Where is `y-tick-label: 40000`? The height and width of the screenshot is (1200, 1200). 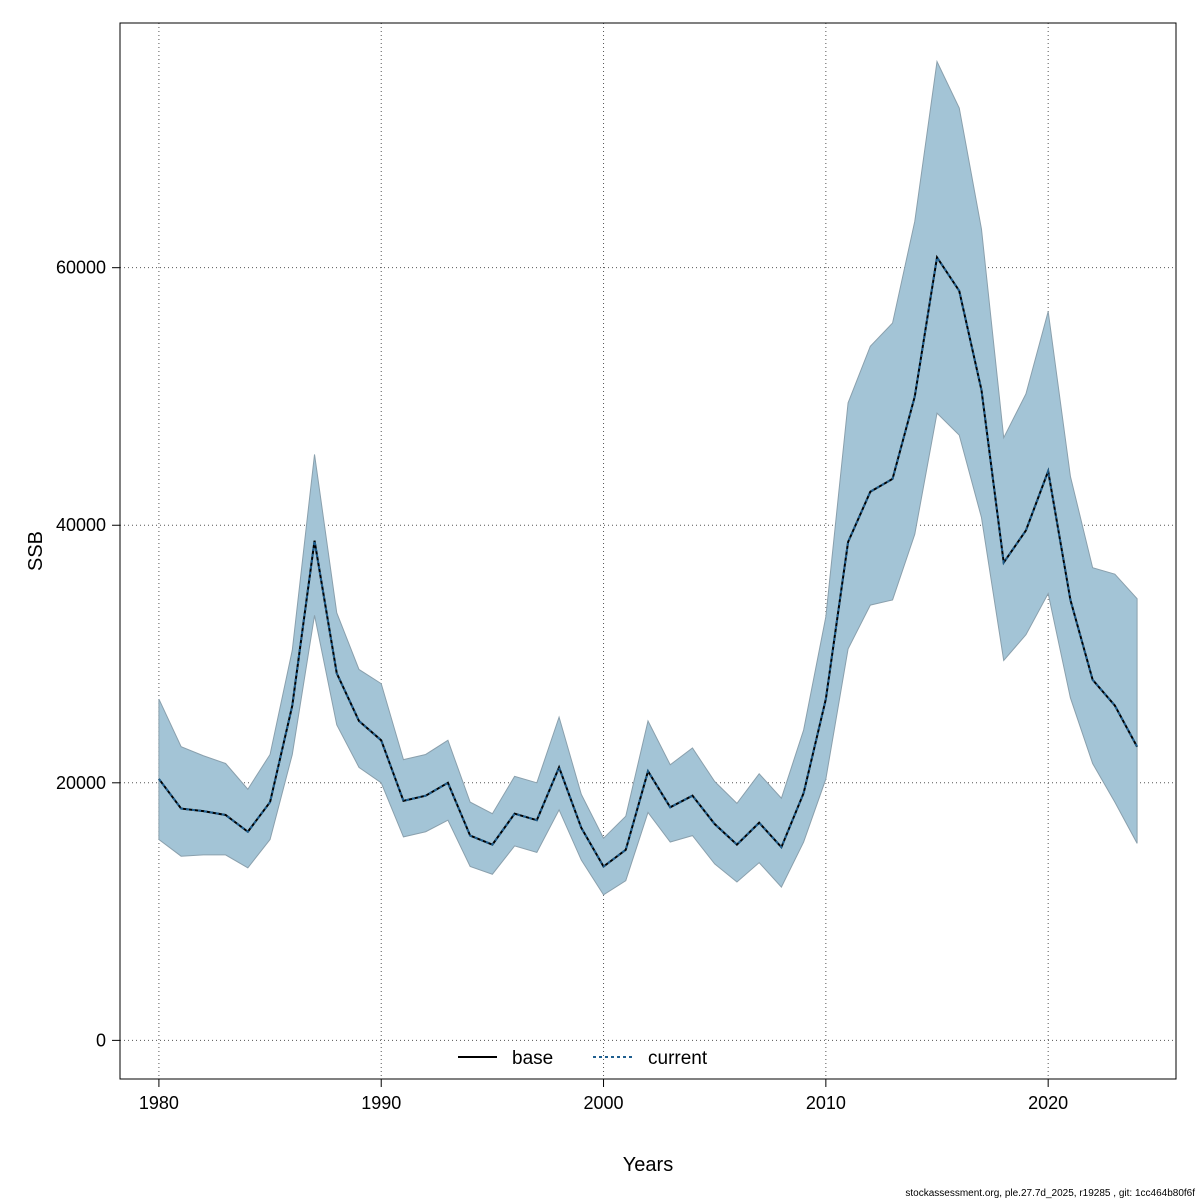 y-tick-label: 40000 is located at coordinates (81, 525).